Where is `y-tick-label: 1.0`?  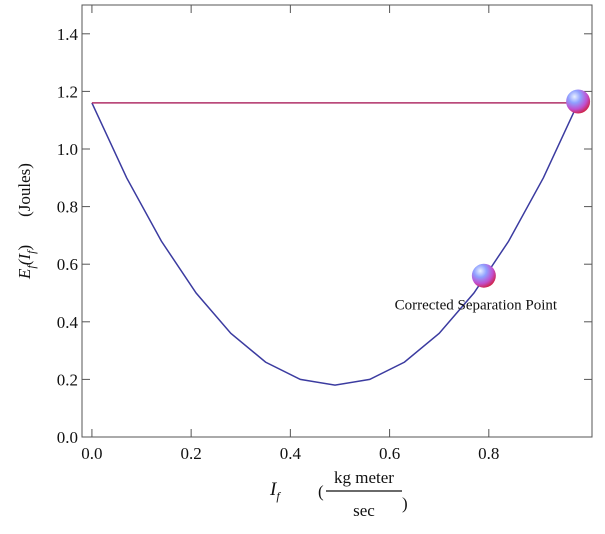 y-tick-label: 1.0 is located at coordinates (67, 149).